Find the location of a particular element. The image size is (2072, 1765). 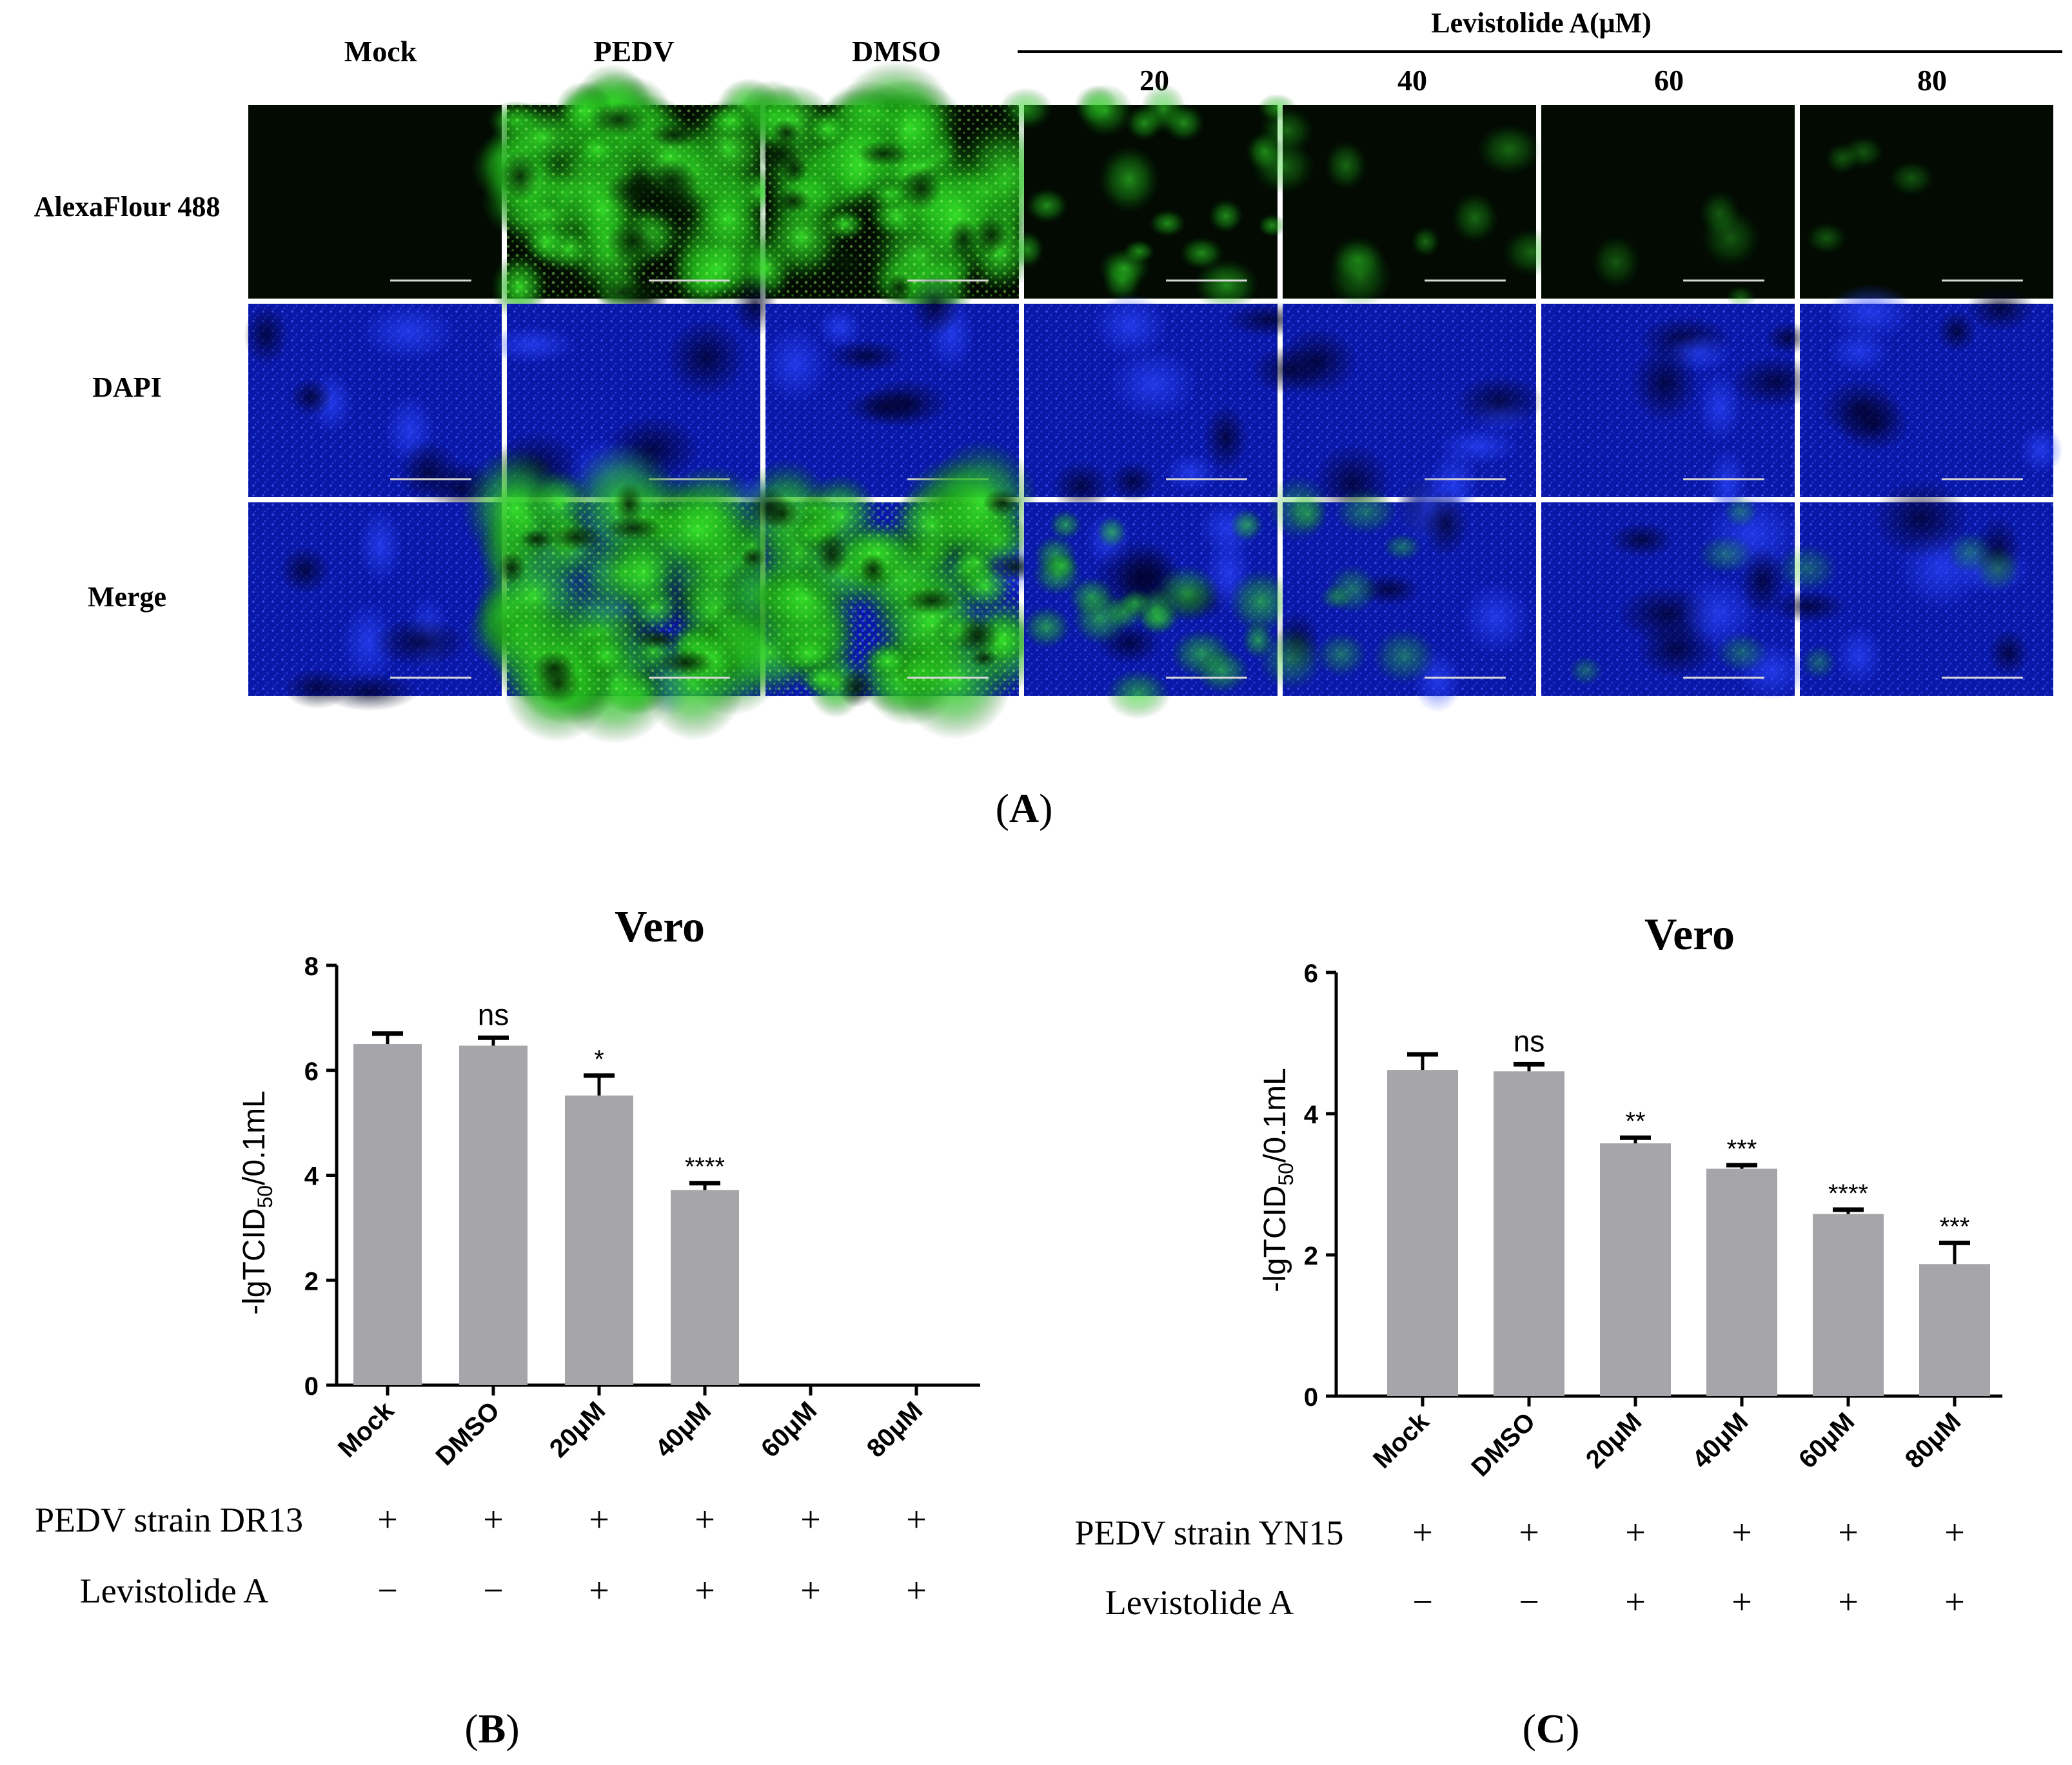

row-label-merge: Merge is located at coordinates (127, 597).